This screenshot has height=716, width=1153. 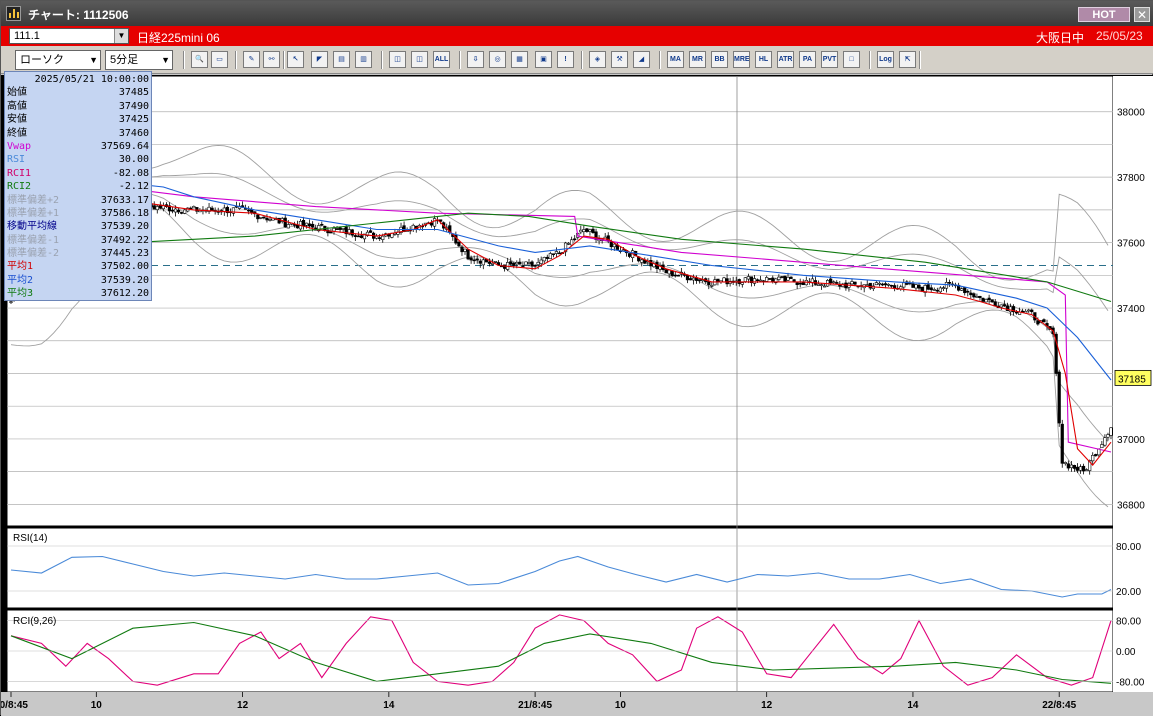 What do you see at coordinates (519, 59) in the screenshot?
I see `bar-chart-icon: ▦` at bounding box center [519, 59].